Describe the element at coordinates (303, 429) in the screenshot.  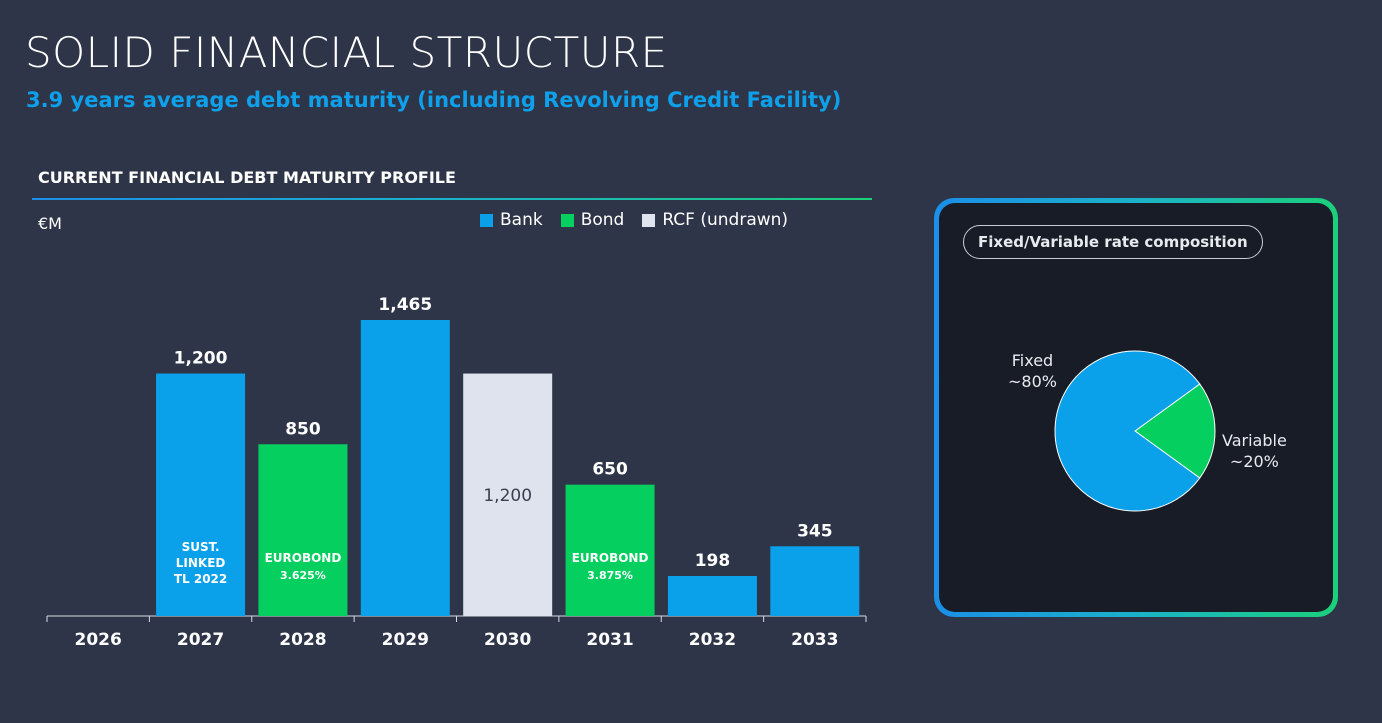
I see `data-label-2028: 850` at that location.